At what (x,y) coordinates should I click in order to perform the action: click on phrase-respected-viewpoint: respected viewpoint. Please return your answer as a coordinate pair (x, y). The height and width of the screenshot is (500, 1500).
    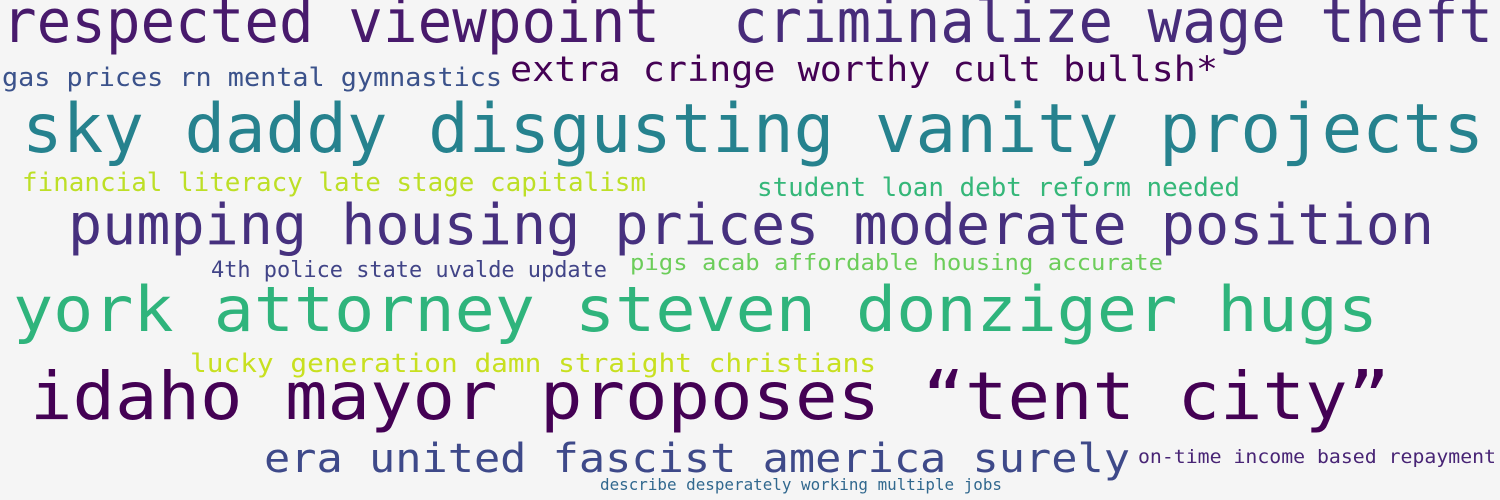
    Looking at the image, I should click on (331, 29).